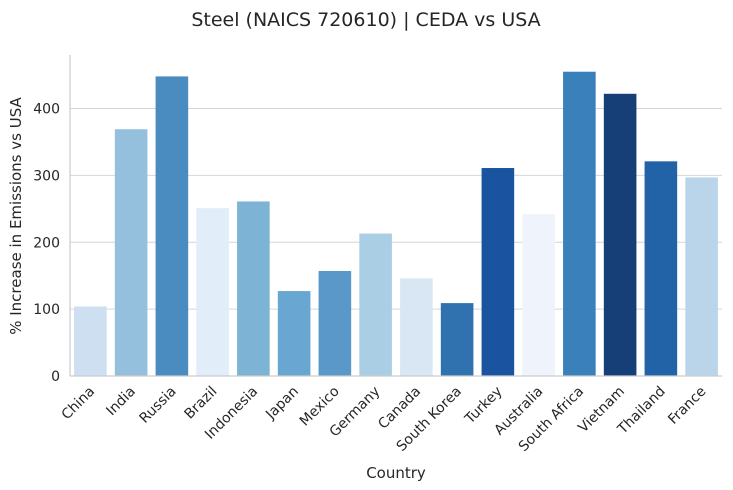  What do you see at coordinates (282, 404) in the screenshot?
I see `x-tick-label: Japan` at bounding box center [282, 404].